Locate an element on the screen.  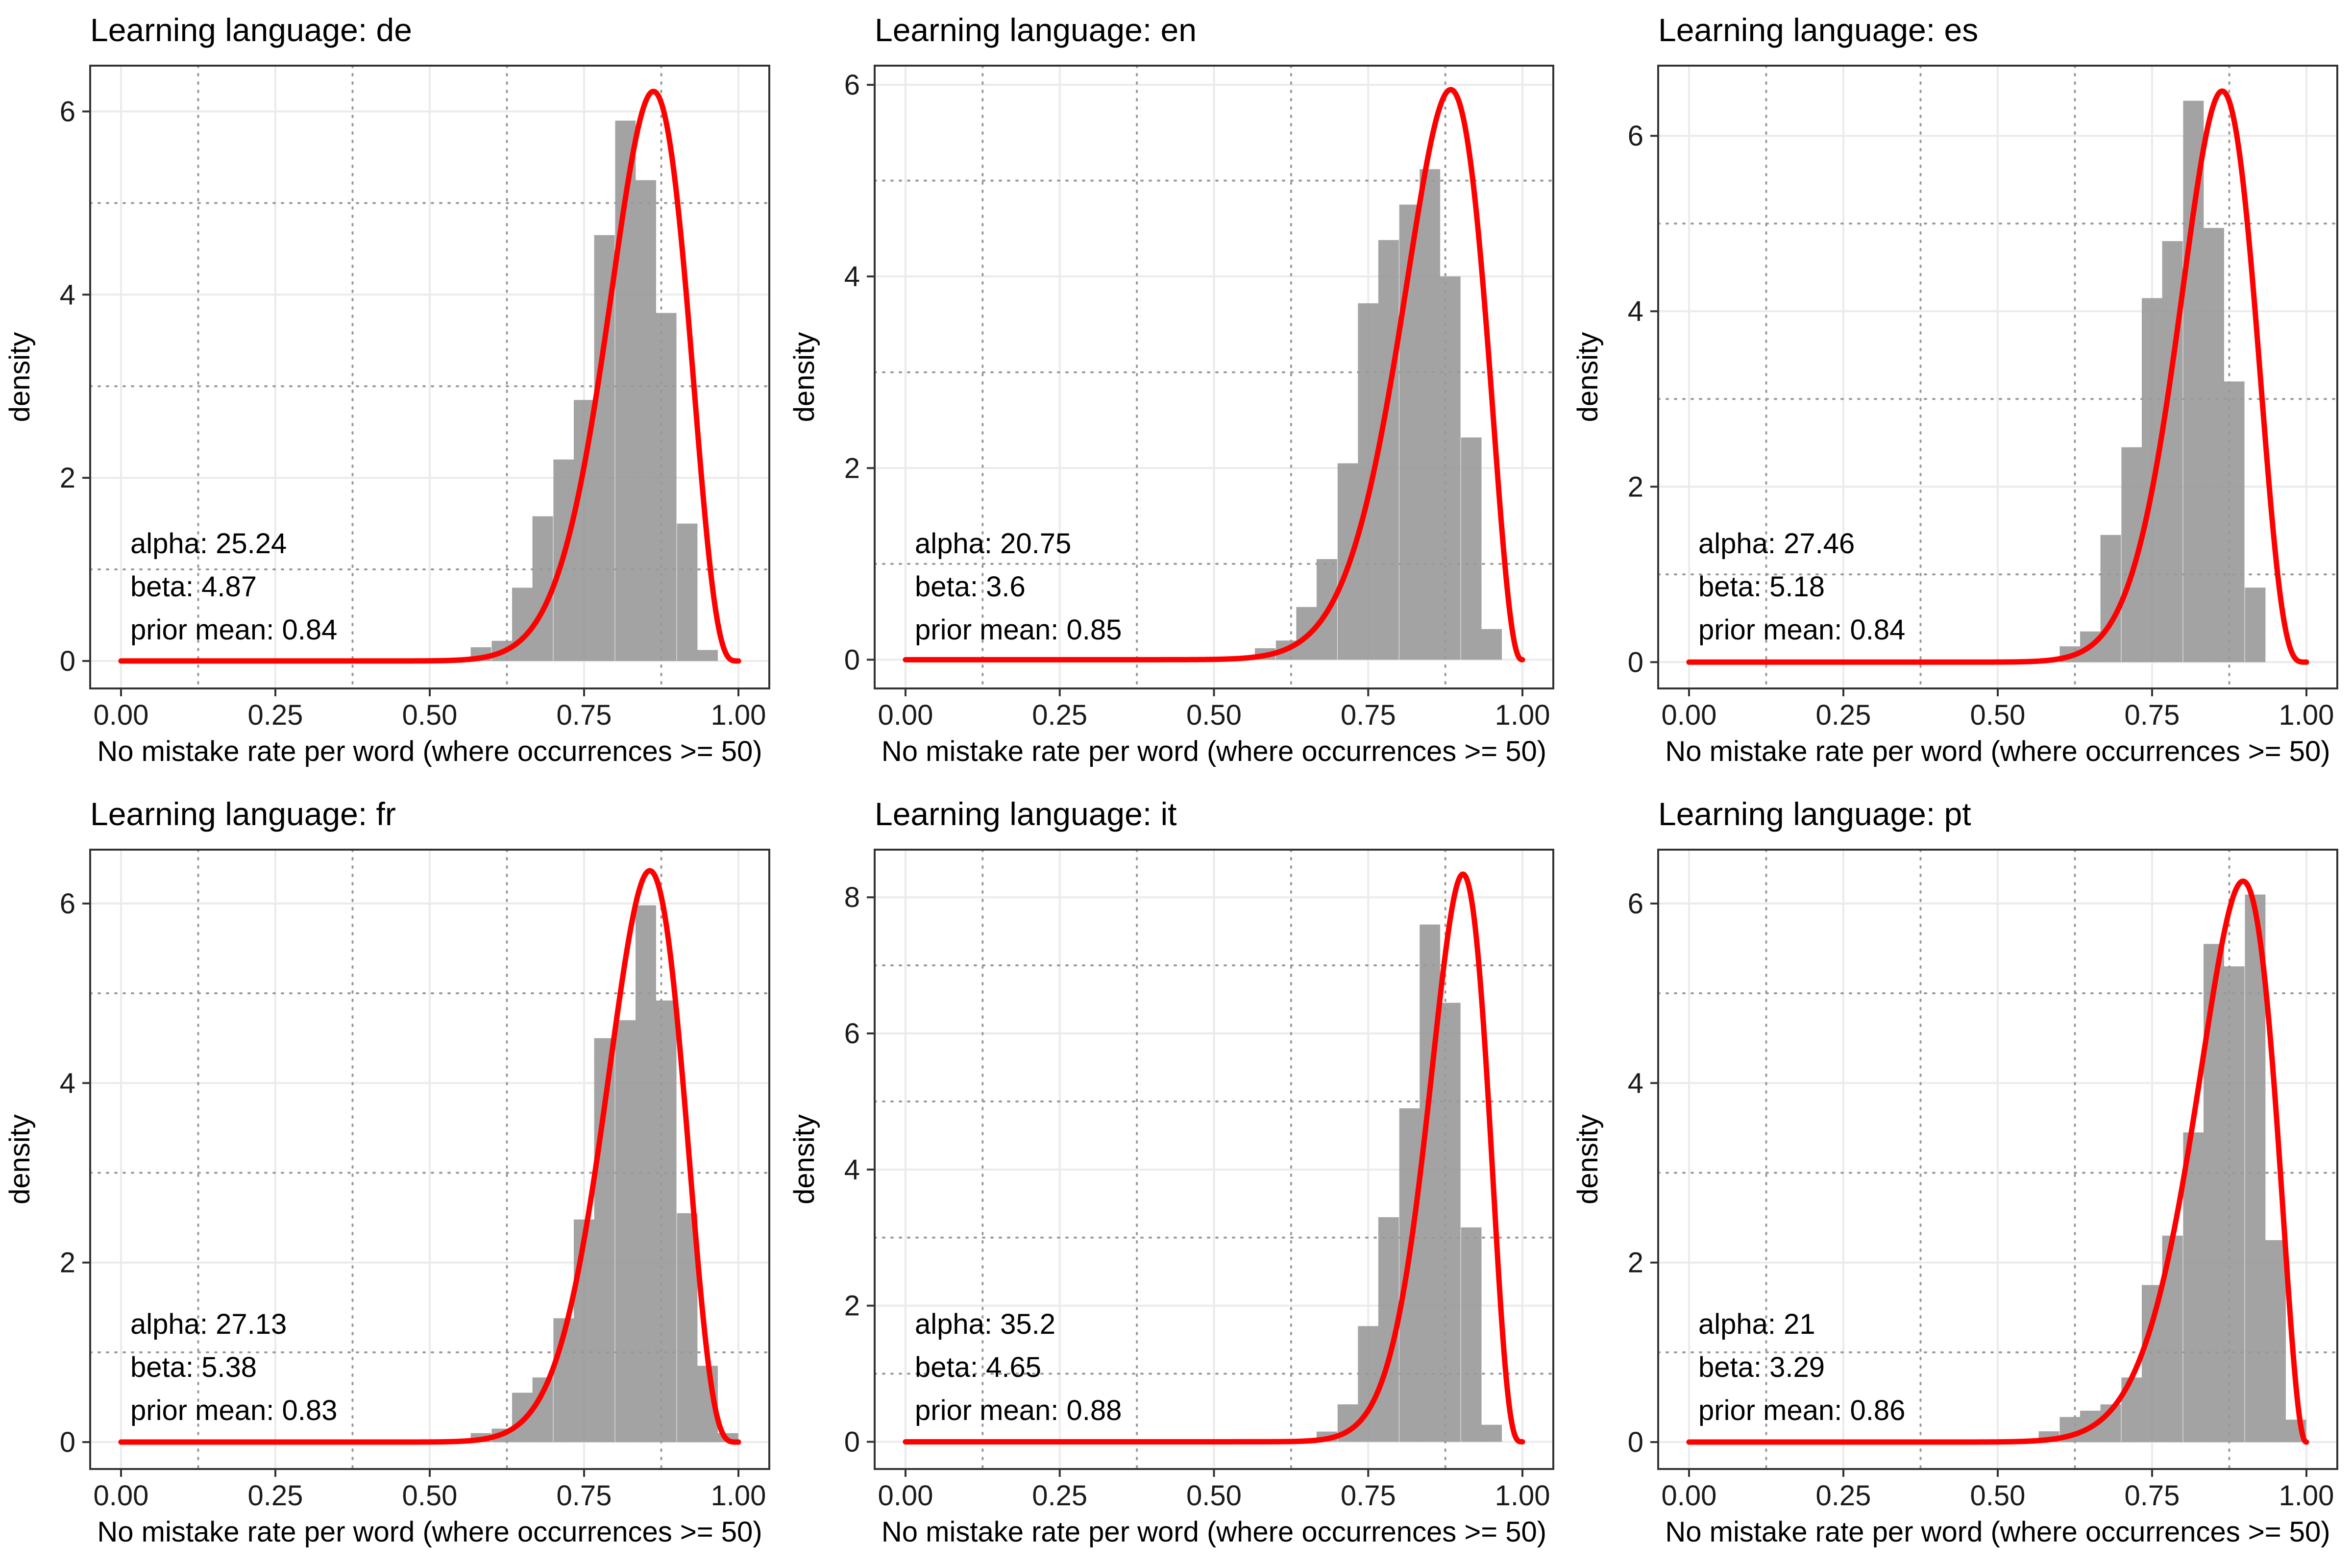
panel-title: Learning language: pt is located at coordinates (1814, 814).